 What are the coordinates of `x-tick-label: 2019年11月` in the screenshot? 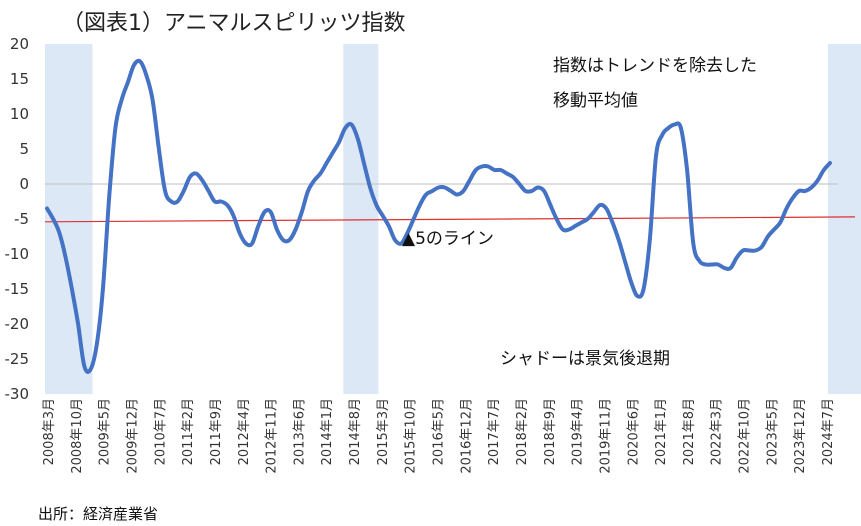 It's located at (605, 436).